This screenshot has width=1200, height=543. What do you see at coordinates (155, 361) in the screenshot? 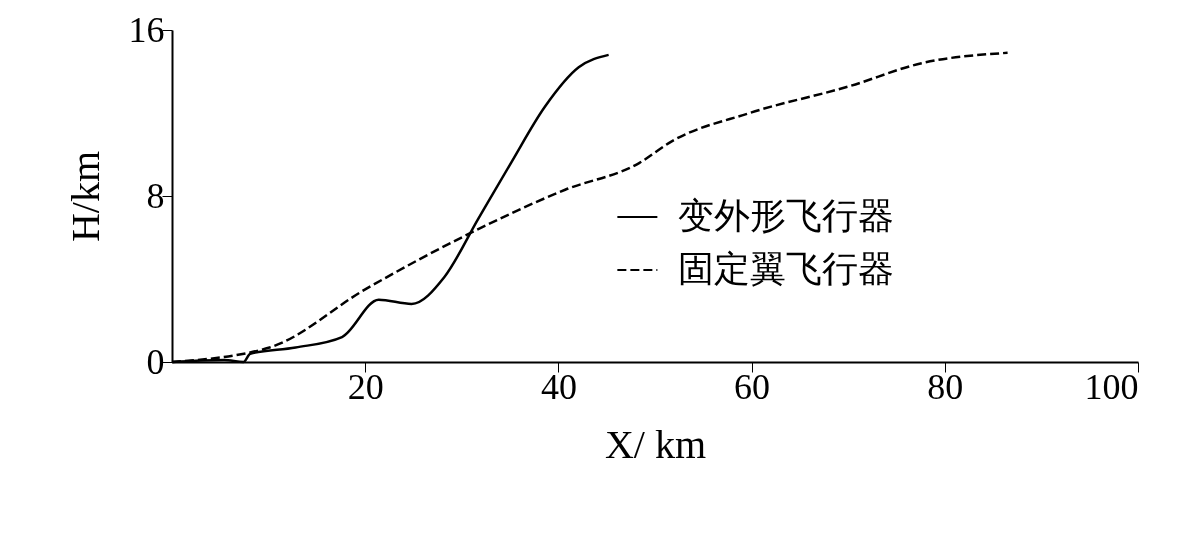
I see `y-tick-label: 0` at bounding box center [155, 361].